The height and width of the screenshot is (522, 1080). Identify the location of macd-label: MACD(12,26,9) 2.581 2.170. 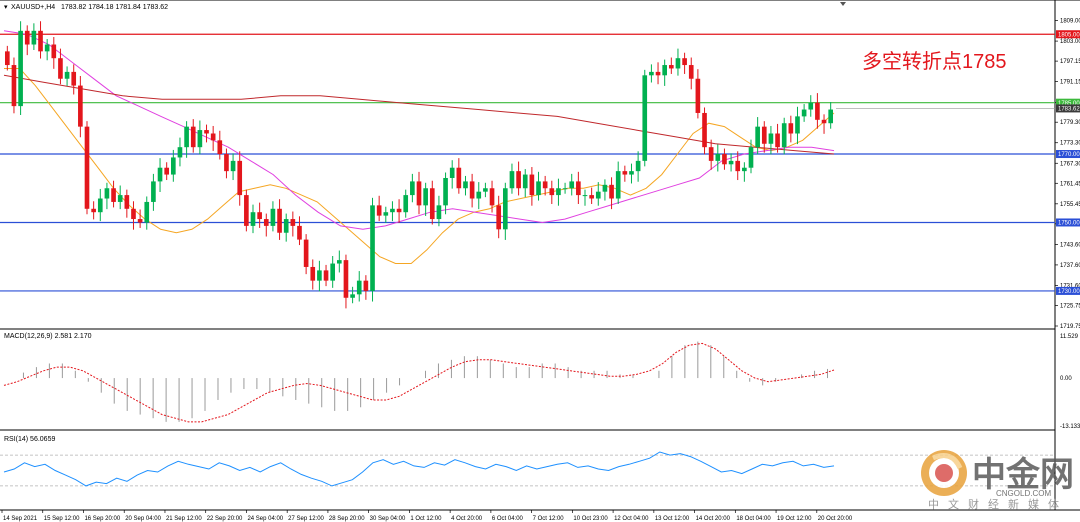
(48, 336).